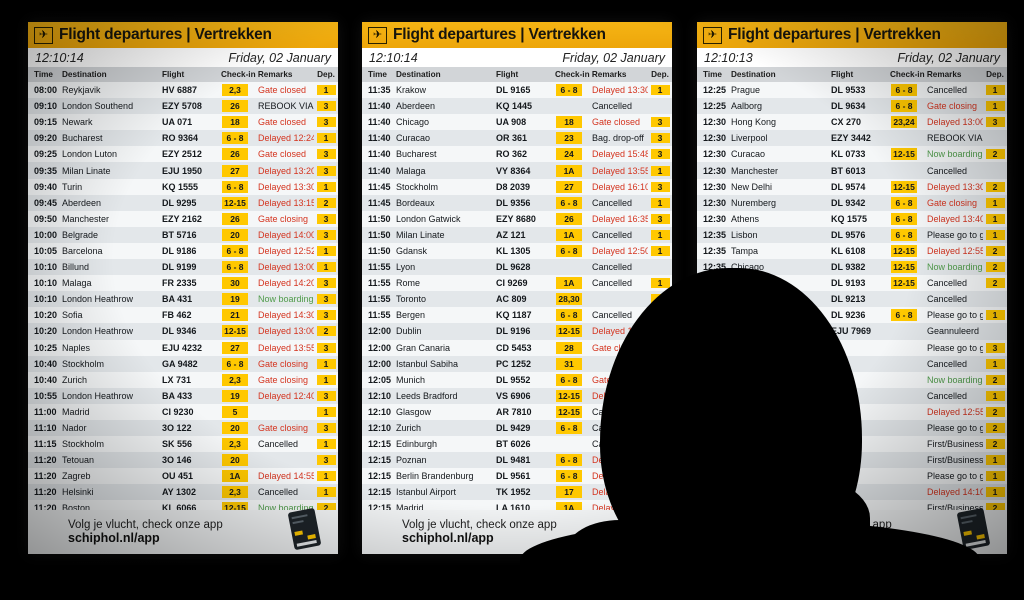  Describe the element at coordinates (517, 428) in the screenshot. I see `table-row: 12:10 Zurich DL 9429 6 - 8 Cancelled 1` at that location.